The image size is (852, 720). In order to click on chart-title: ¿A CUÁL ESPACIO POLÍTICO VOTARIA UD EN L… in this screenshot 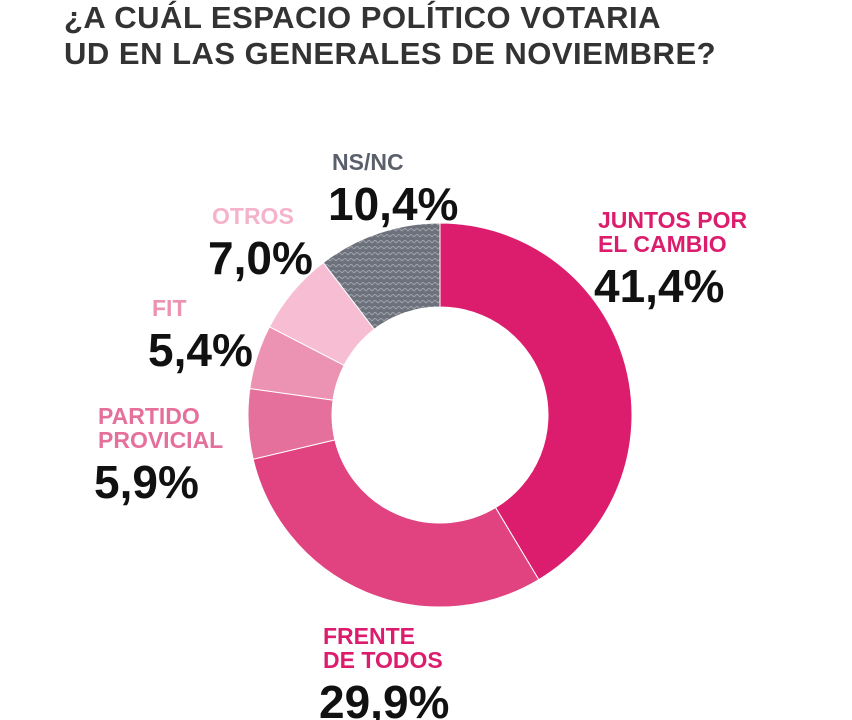, I will do `click(390, 35)`.